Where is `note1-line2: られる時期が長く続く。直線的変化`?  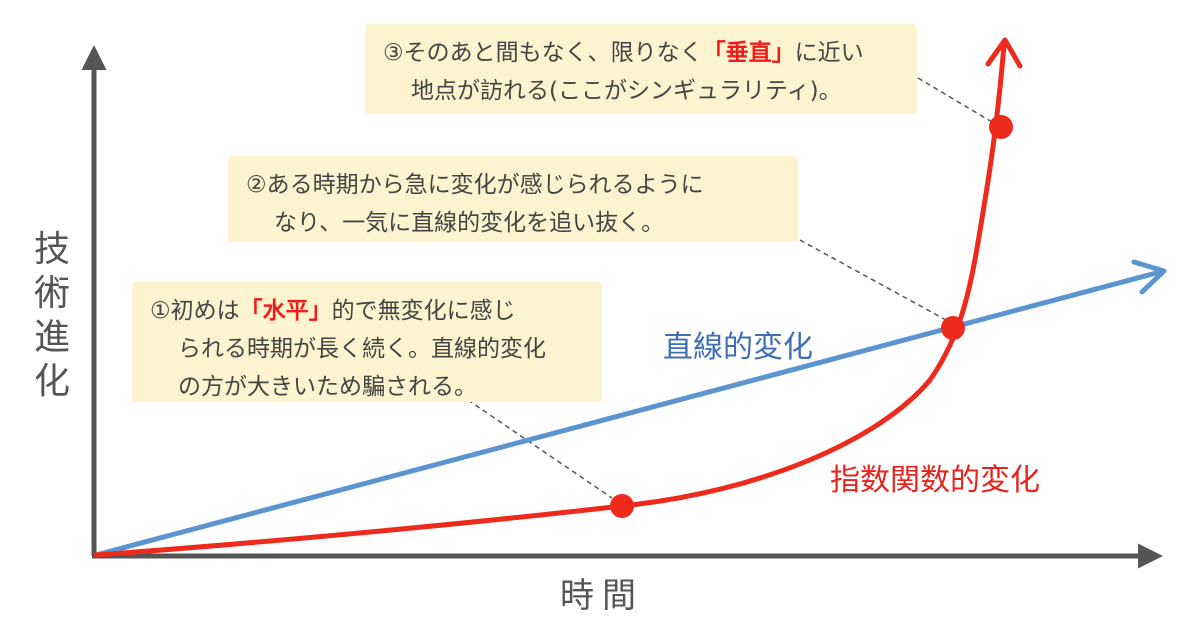
note1-line2: られる時期が長く続く。直線的変化 is located at coordinates (362, 349).